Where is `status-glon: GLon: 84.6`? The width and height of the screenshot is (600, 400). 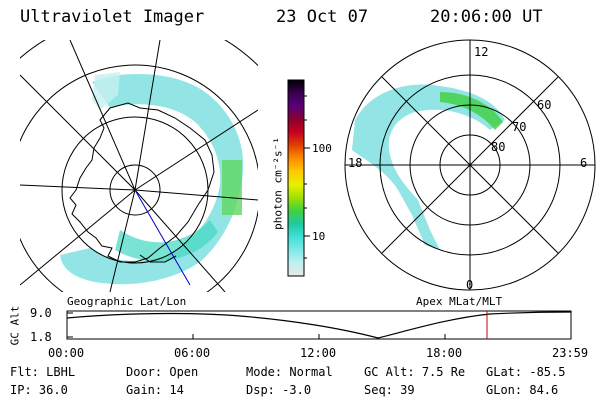 status-glon: GLon: 84.6 is located at coordinates (522, 390).